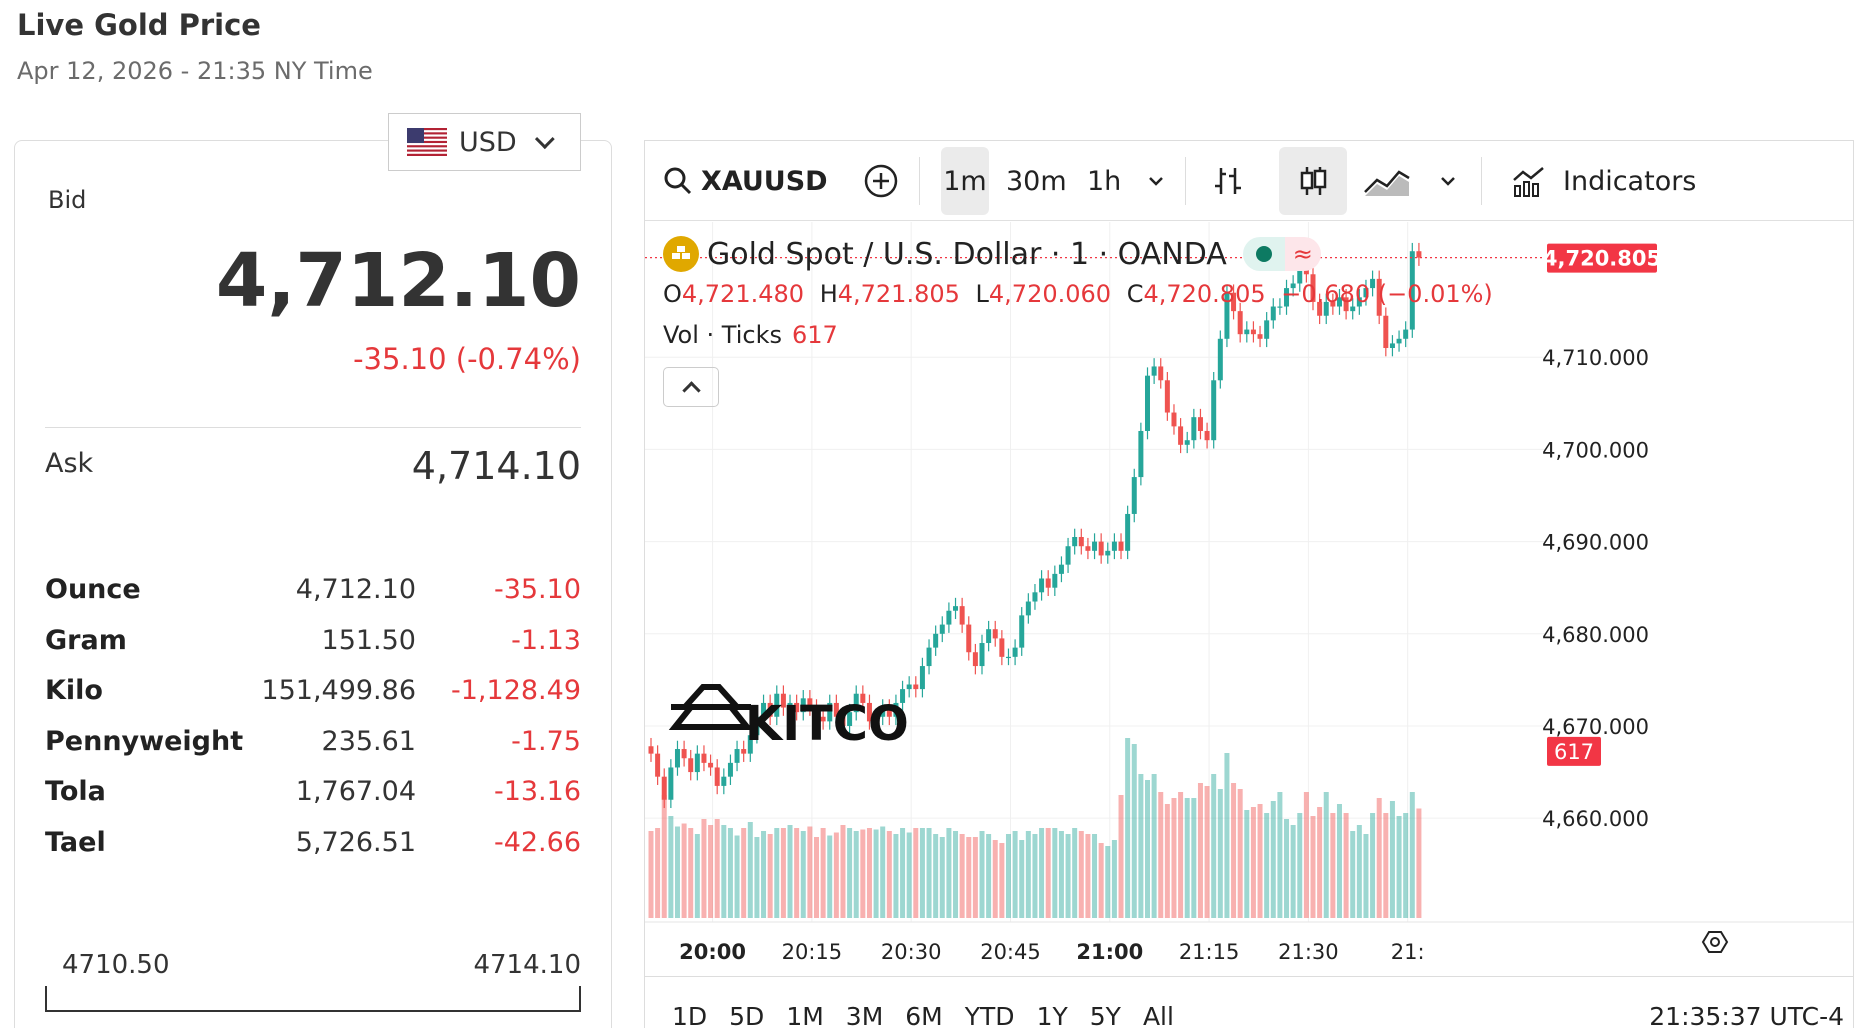  I want to click on indicators-button: Indicators, so click(1603, 181).